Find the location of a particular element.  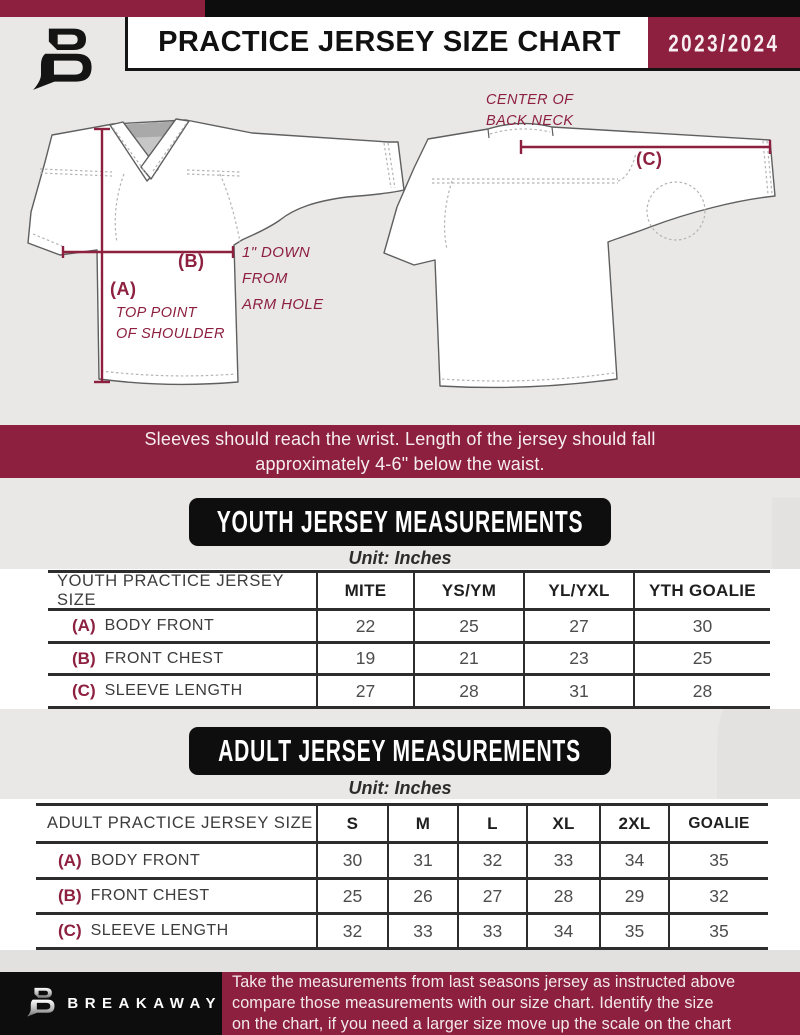

adult-col-header: 2XL is located at coordinates (634, 823).